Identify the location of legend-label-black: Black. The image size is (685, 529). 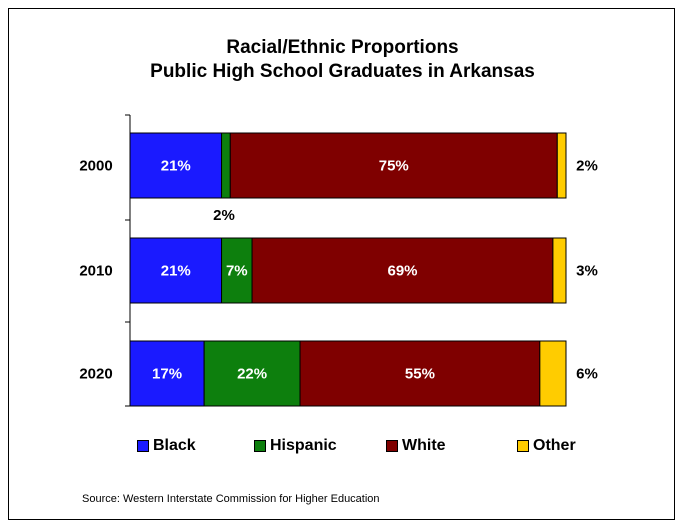
(174, 445).